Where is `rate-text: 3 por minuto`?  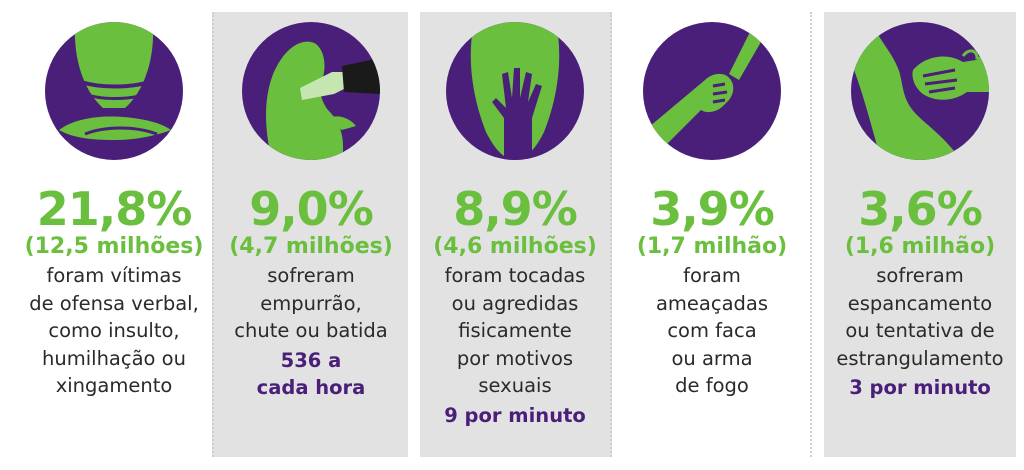 rate-text: 3 por minuto is located at coordinates (920, 387).